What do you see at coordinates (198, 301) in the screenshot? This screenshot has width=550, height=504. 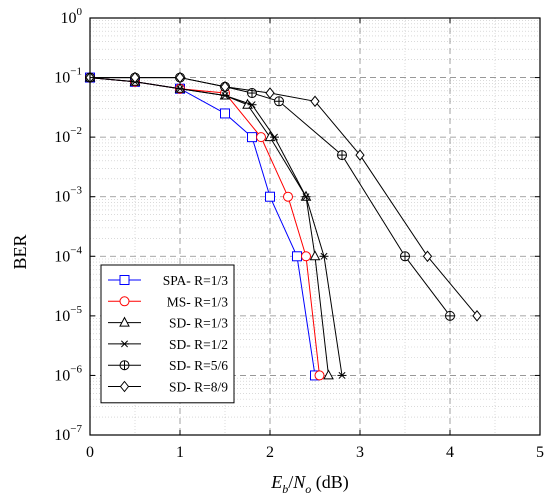 I see `legend-label: MS- R=1/3` at bounding box center [198, 301].